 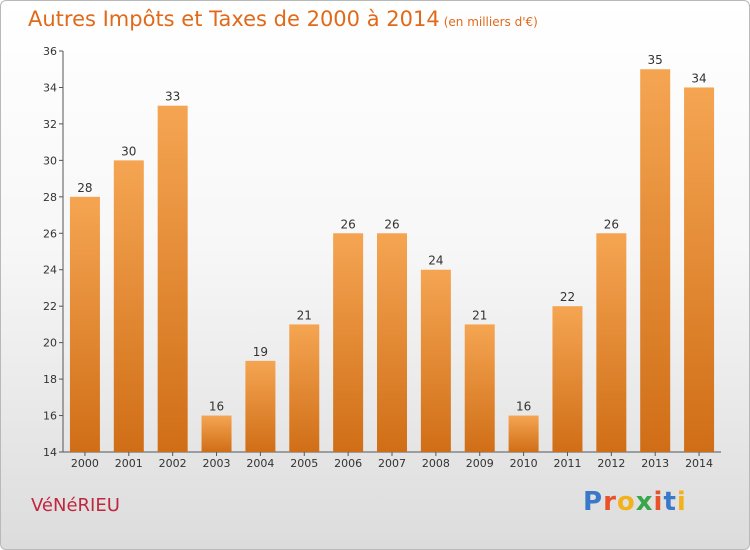 I want to click on bar-value-label: 24, so click(x=435, y=261).